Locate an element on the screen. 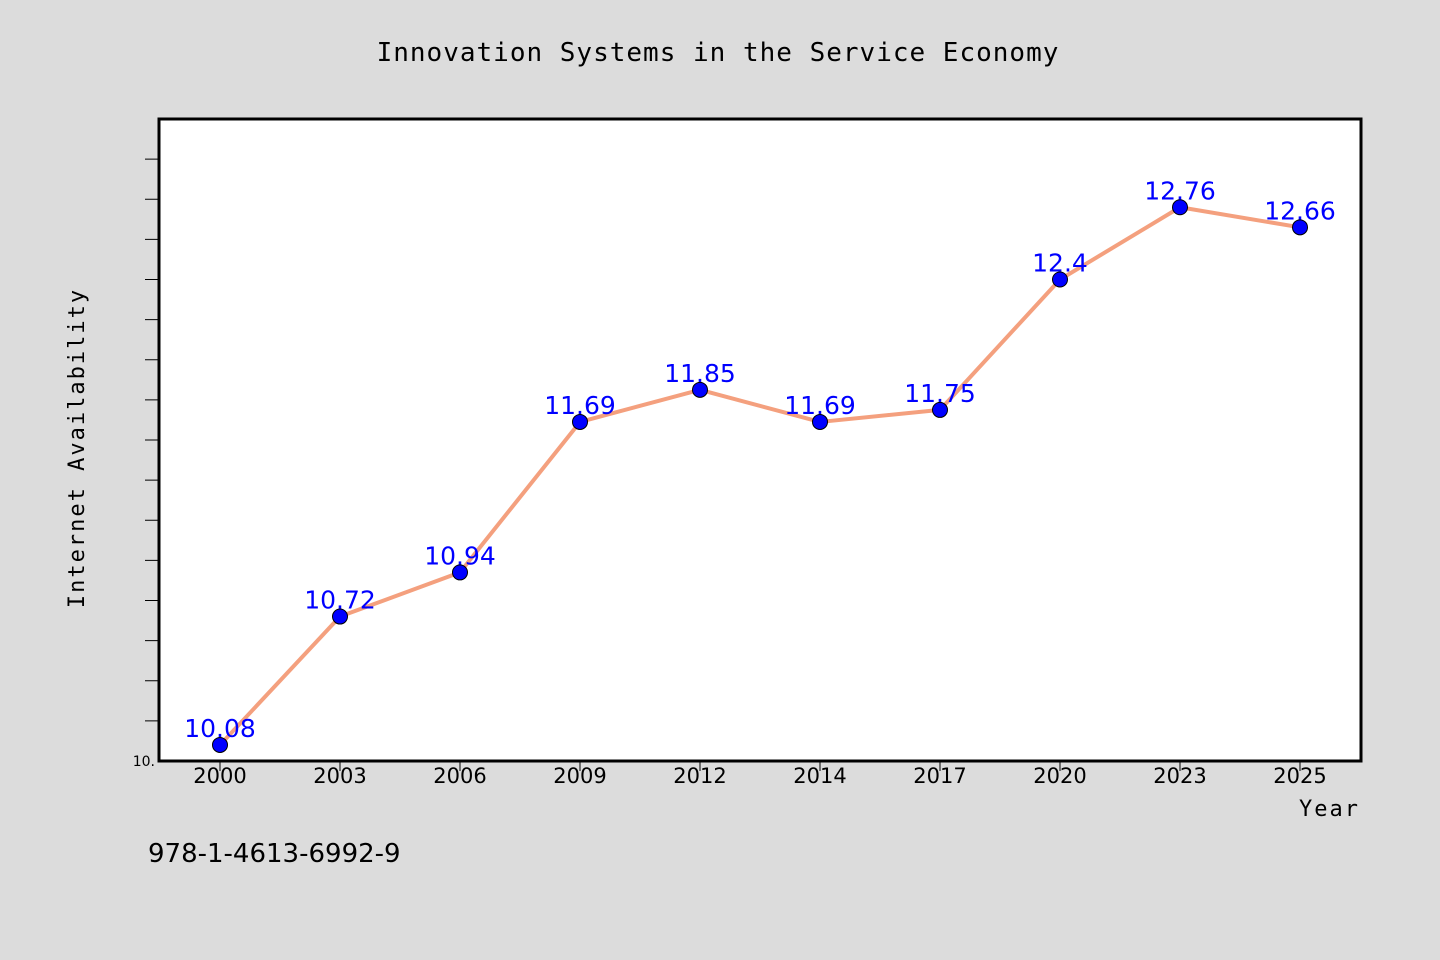  x-tick-label: 2003 is located at coordinates (339, 776).